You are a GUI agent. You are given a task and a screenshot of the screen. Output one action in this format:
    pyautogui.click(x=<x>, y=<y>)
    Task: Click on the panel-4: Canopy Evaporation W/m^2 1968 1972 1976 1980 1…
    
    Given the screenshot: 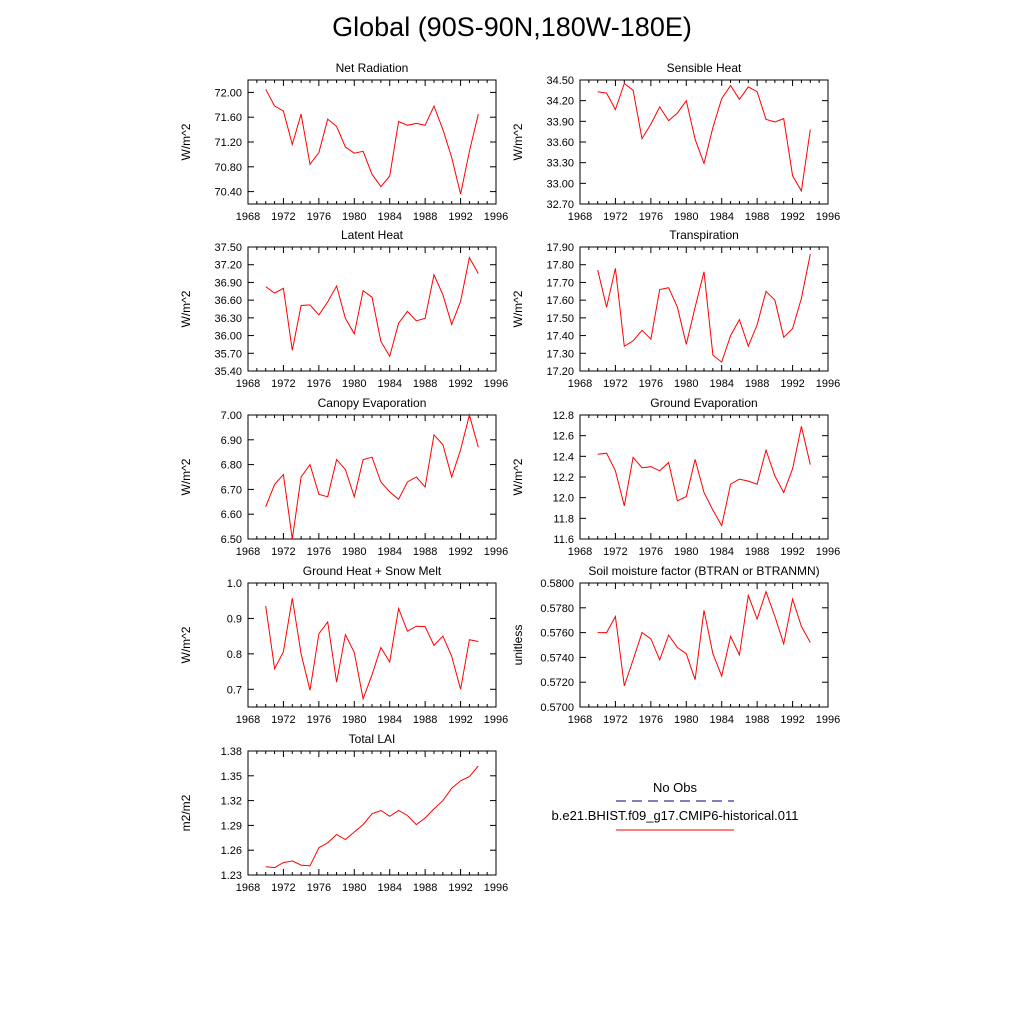 What is the action you would take?
    pyautogui.click(x=343, y=477)
    